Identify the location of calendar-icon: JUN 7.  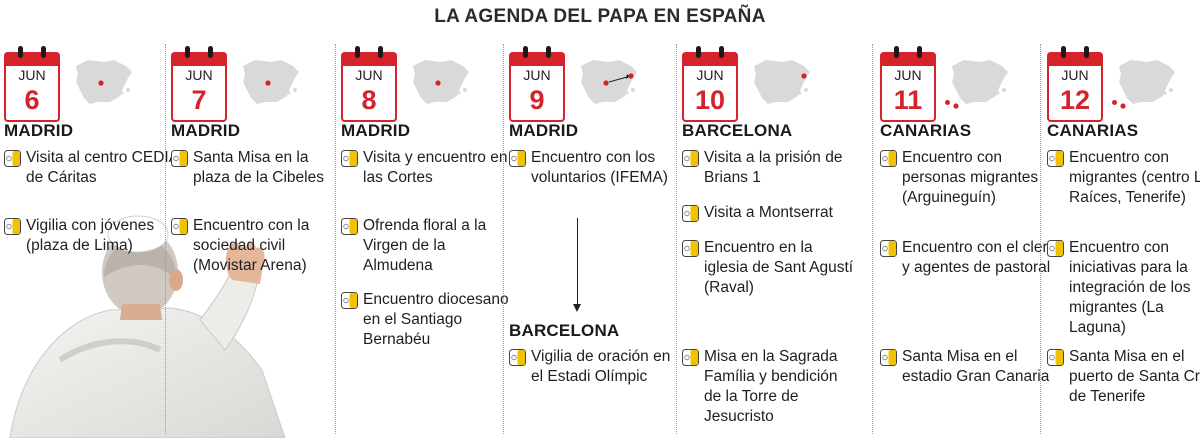
(199, 84).